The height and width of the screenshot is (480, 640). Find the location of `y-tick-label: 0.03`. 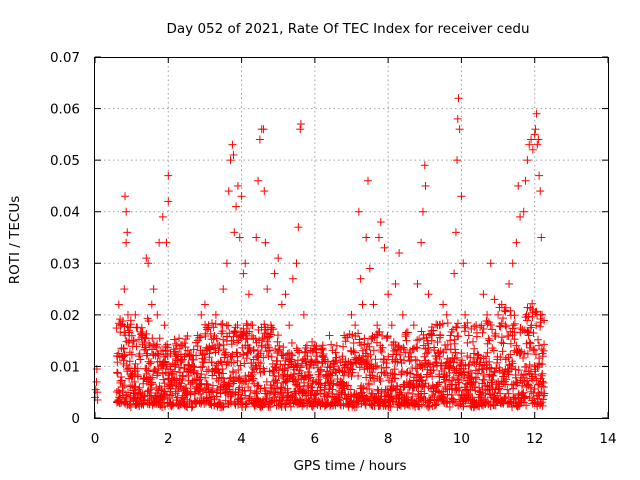

y-tick-label: 0.03 is located at coordinates (65, 264).